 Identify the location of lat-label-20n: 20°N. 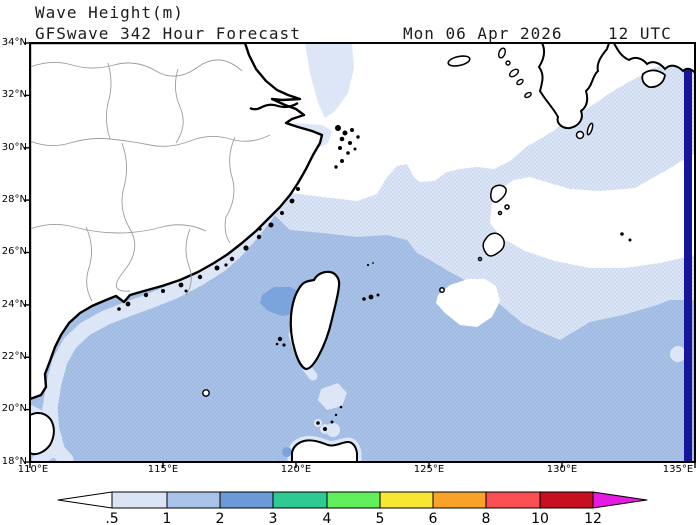
(14, 408).